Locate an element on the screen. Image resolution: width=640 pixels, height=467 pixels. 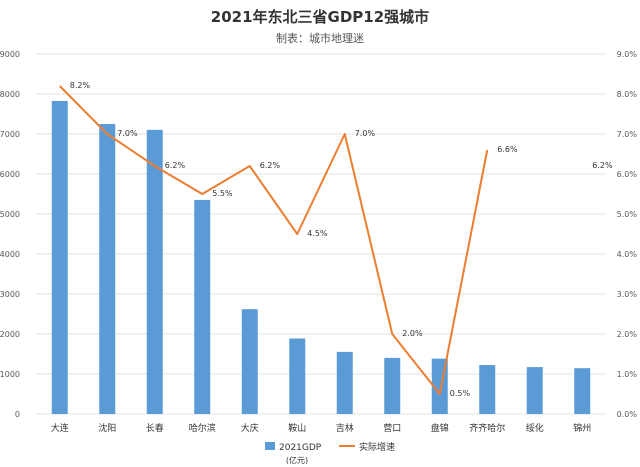
right-axis: 0.0% 1.0% 2.0% 3.0% 4.0% 5.0% 6.0% 7.0% 8.0% 9.0% is located at coordinates (627, 234).